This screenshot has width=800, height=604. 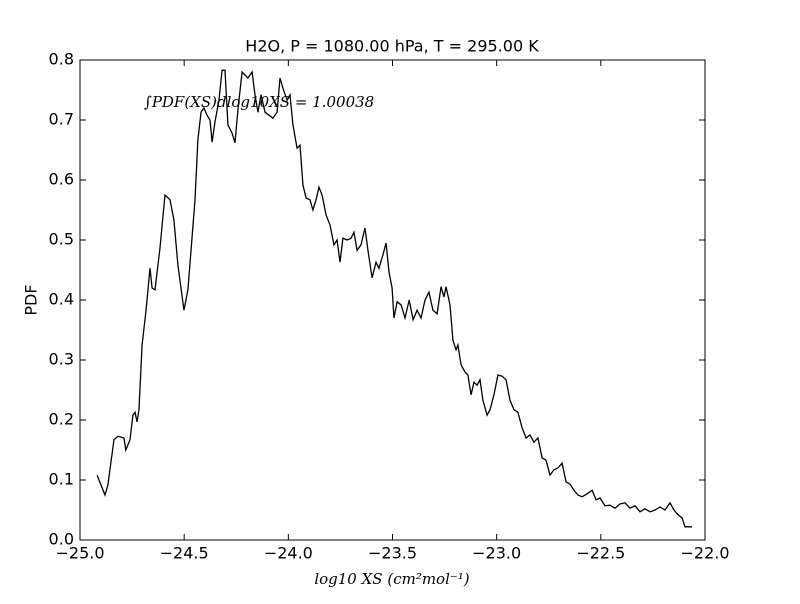 What do you see at coordinates (61, 239) in the screenshot?
I see `y-tick-label: 0.5` at bounding box center [61, 239].